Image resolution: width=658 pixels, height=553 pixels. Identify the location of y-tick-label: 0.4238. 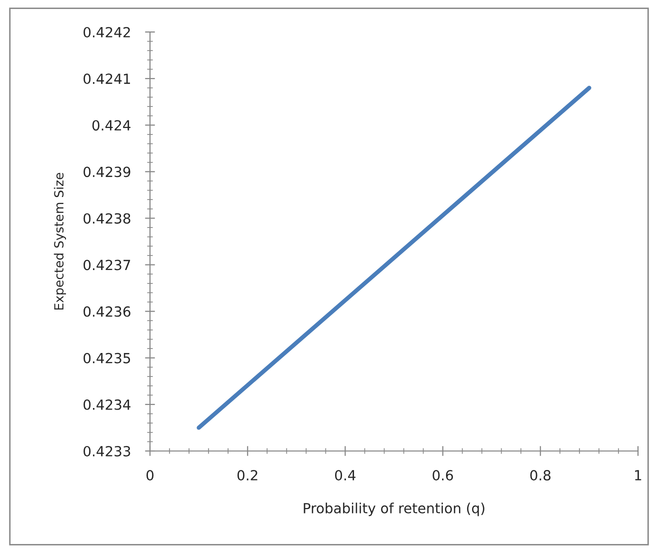
(107, 218).